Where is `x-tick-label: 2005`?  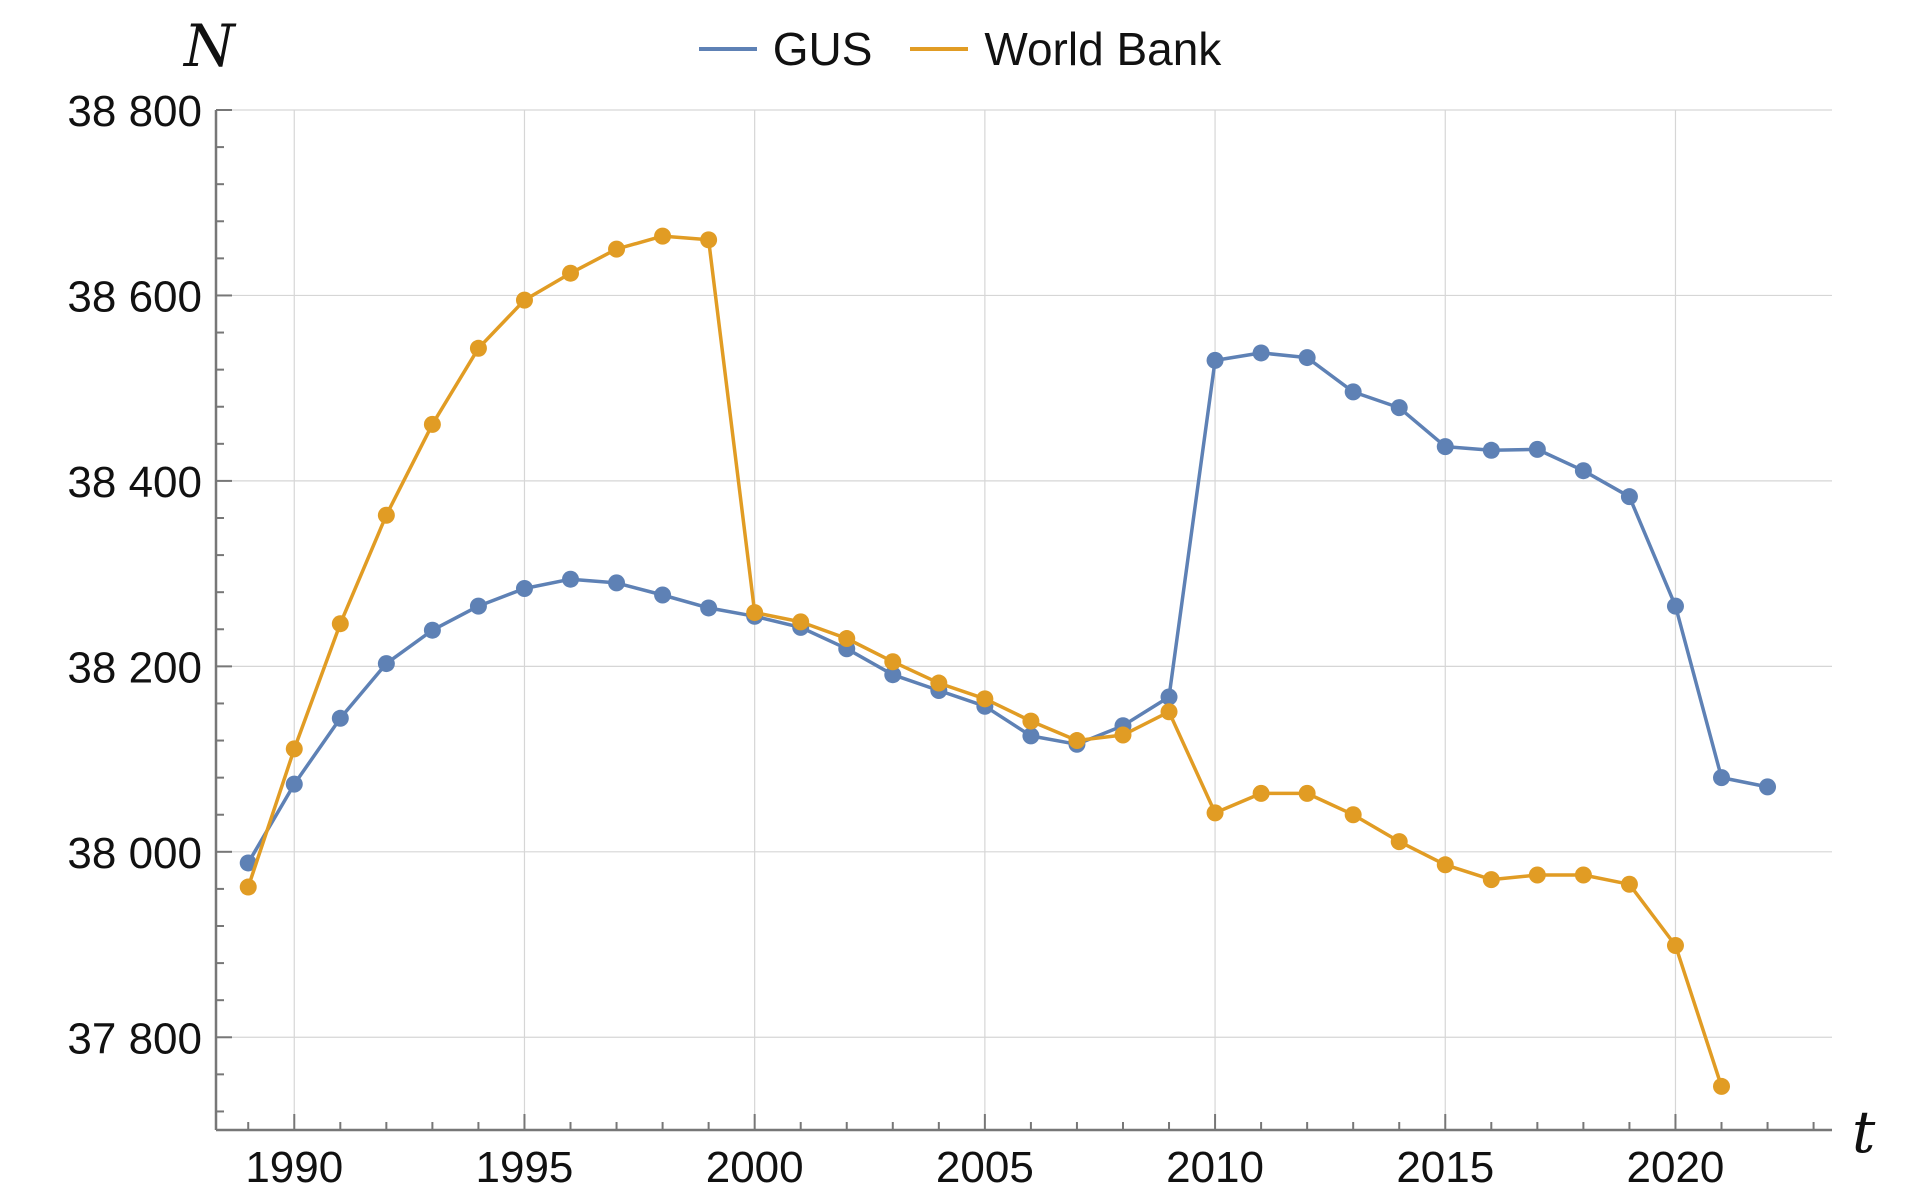 x-tick-label: 2005 is located at coordinates (985, 1165).